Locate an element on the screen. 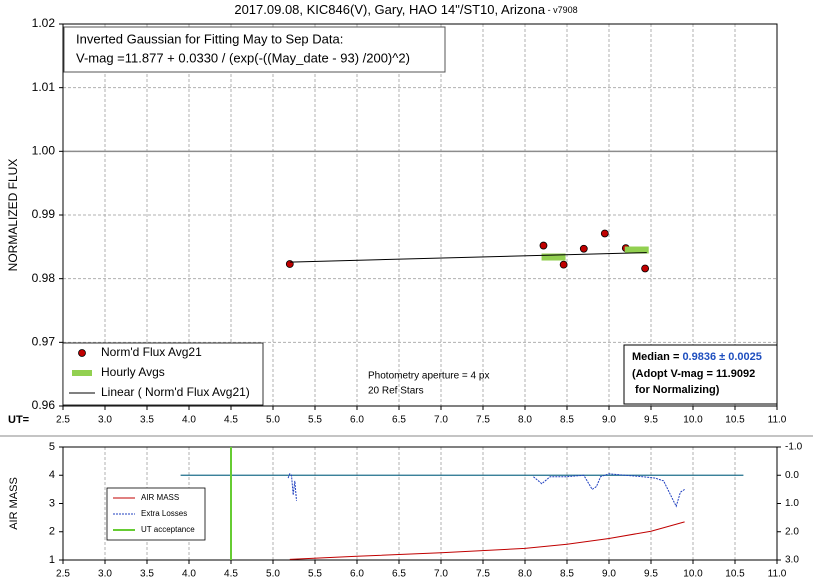  y-tick-label: 4 is located at coordinates (52, 475).